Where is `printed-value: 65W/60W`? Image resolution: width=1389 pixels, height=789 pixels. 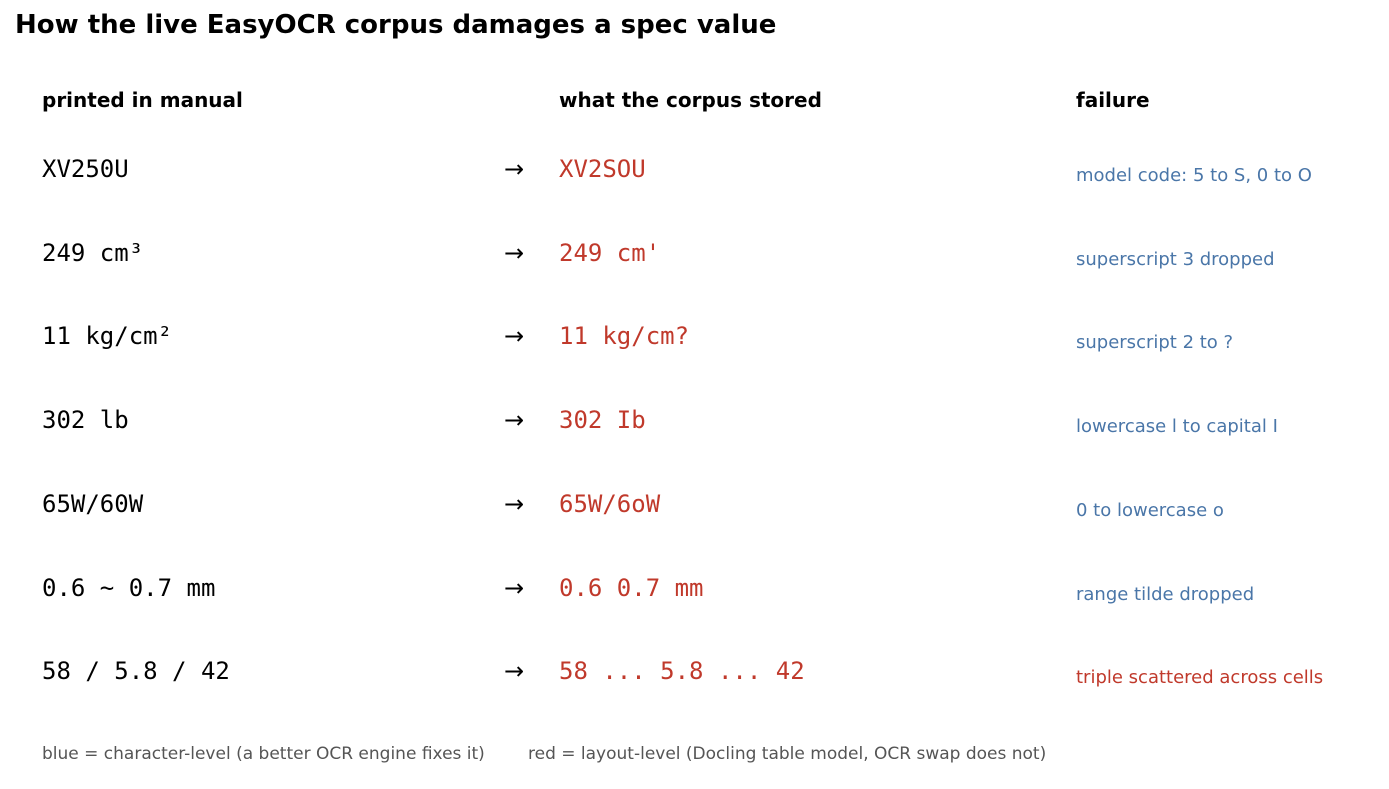
printed-value: 65W/60W is located at coordinates (93, 503).